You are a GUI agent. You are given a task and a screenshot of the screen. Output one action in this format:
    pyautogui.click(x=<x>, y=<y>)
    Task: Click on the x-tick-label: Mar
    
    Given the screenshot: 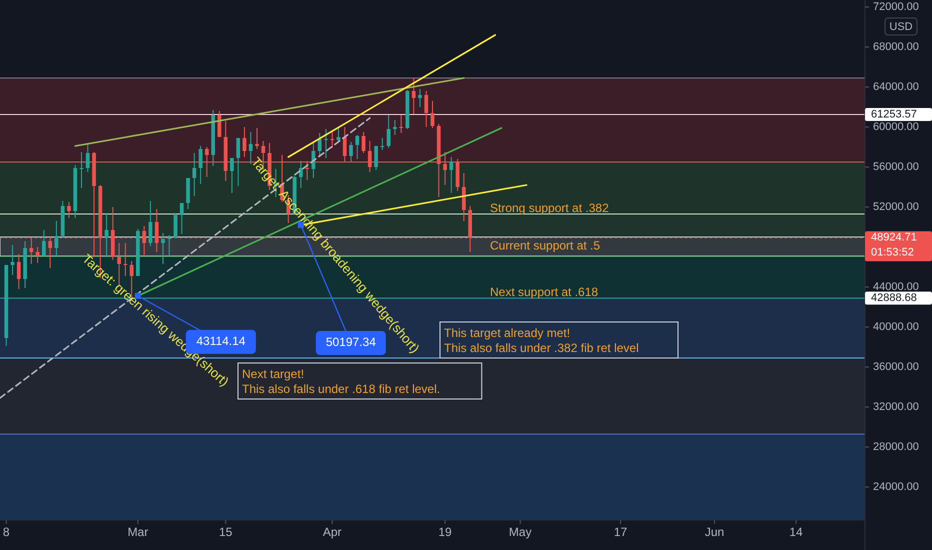 What is the action you would take?
    pyautogui.click(x=138, y=532)
    